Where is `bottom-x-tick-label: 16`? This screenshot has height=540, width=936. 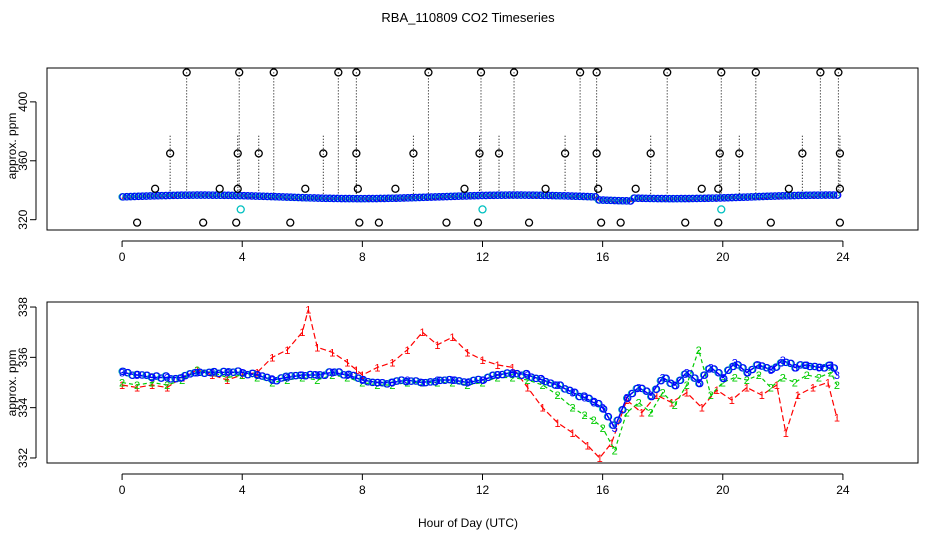 bottom-x-tick-label: 16 is located at coordinates (603, 490).